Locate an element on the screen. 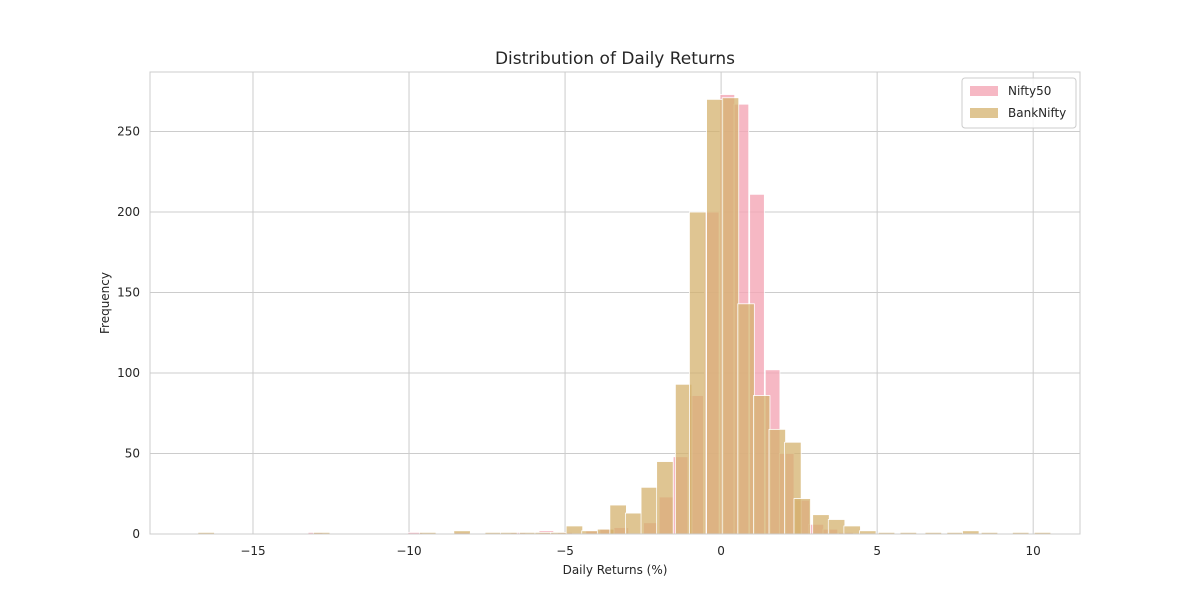  y-tick-label: 100 is located at coordinates (128, 373).